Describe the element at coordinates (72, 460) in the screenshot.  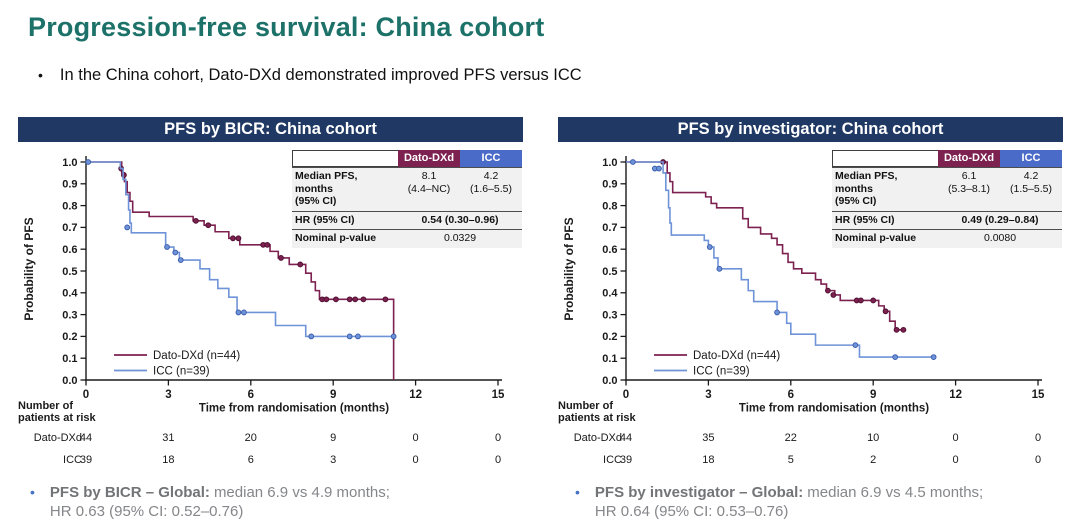
I see `svg-text: ICC` at that location.